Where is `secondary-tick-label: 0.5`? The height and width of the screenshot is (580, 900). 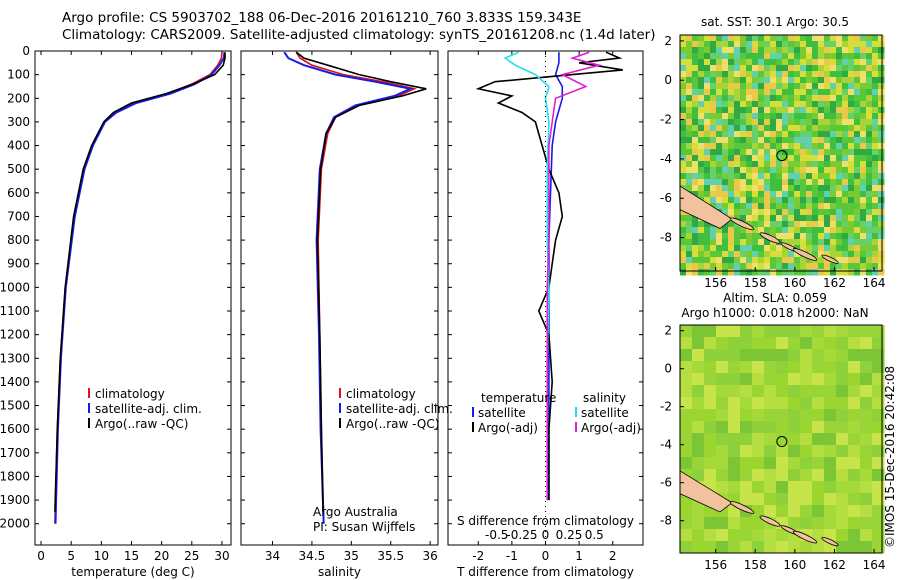 secondary-tick-label: 0.5 is located at coordinates (594, 535).